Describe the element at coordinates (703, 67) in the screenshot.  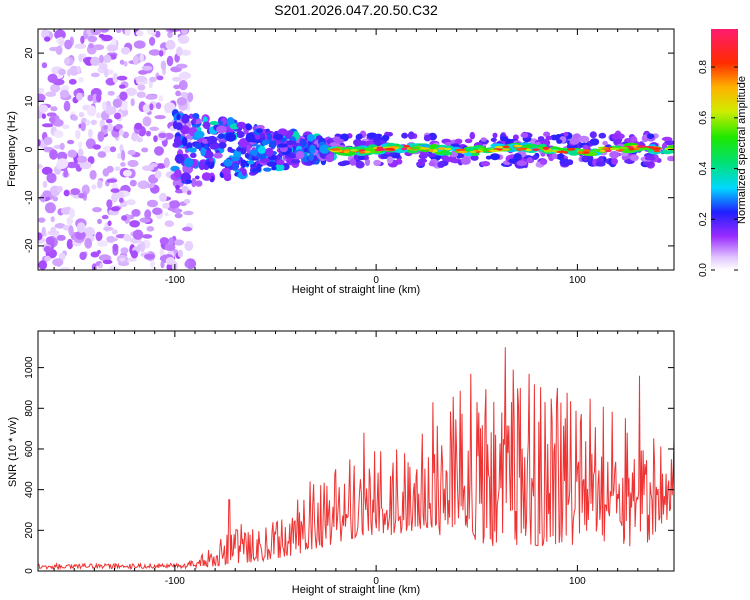
I see `colorbar-tick-label: 0.8` at that location.